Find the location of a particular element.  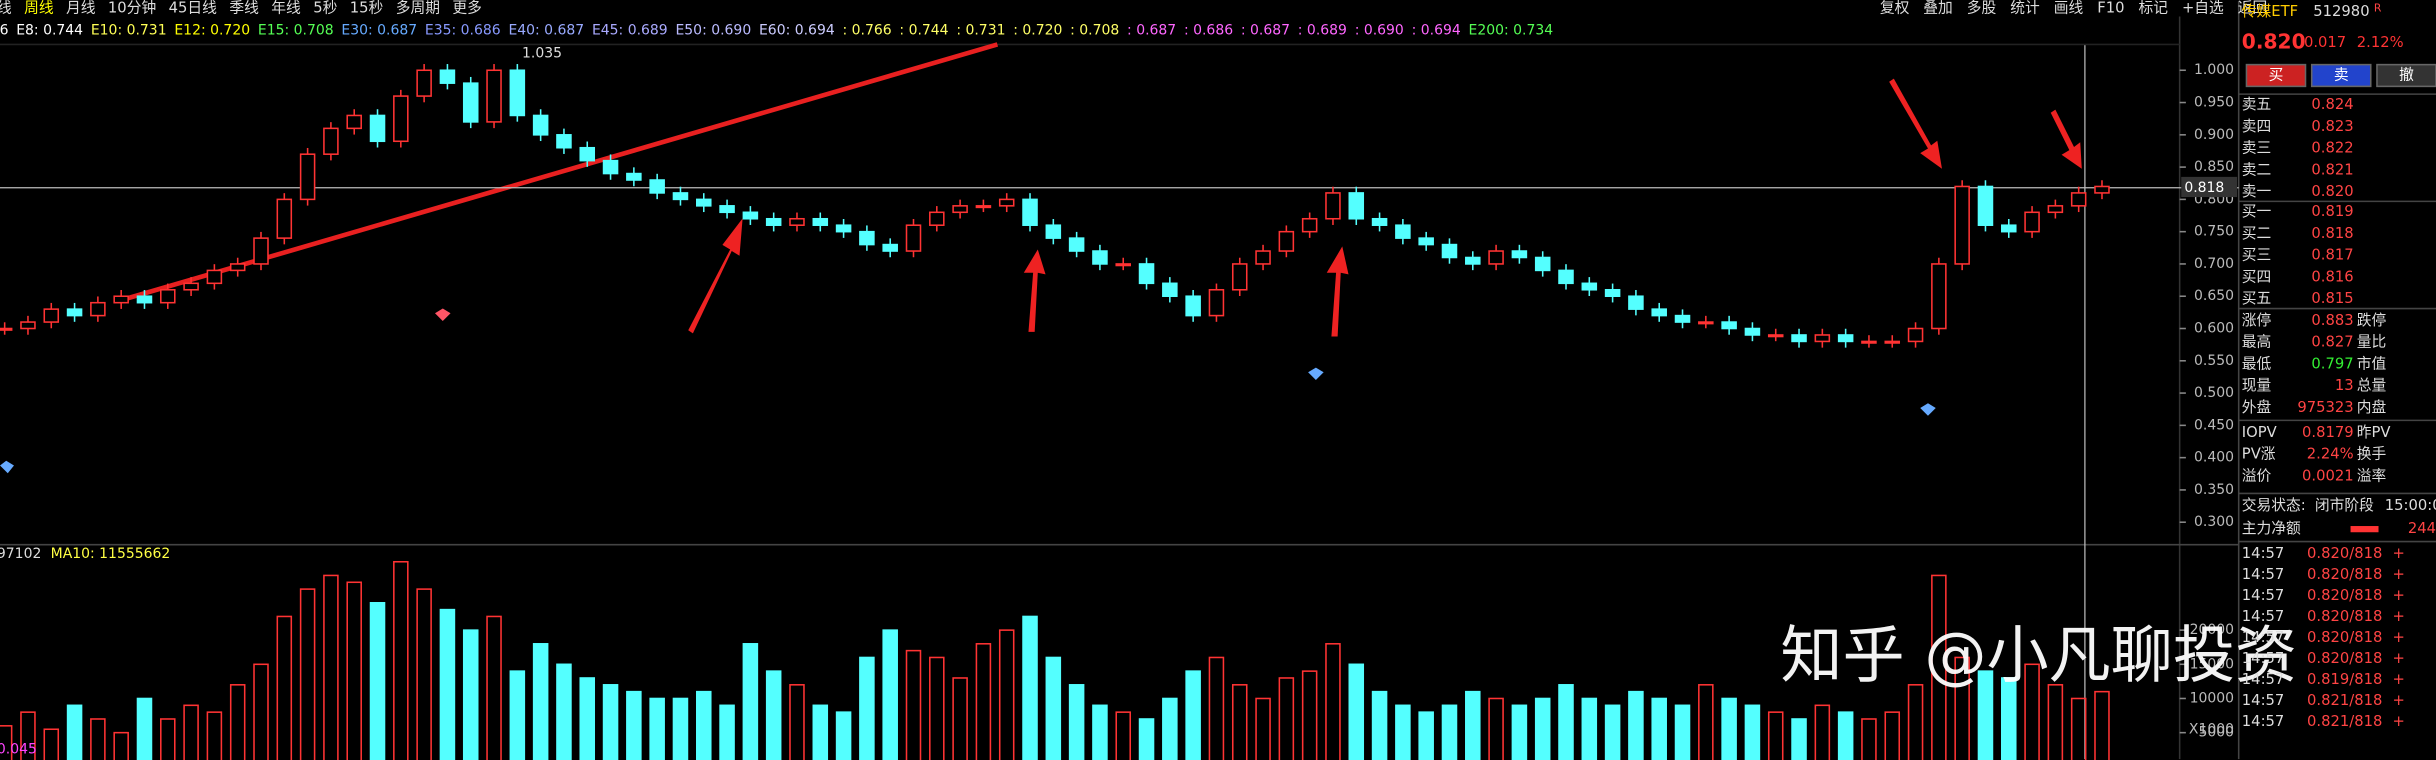

row-label: IOPV is located at coordinates (2259, 432).